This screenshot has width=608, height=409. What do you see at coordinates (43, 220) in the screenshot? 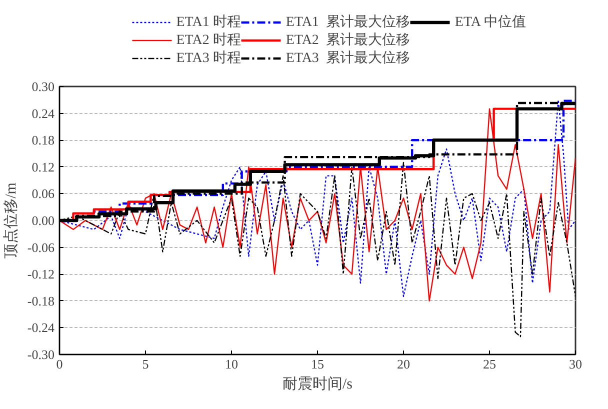
I see `y-tick-label: 0.00` at bounding box center [43, 220].